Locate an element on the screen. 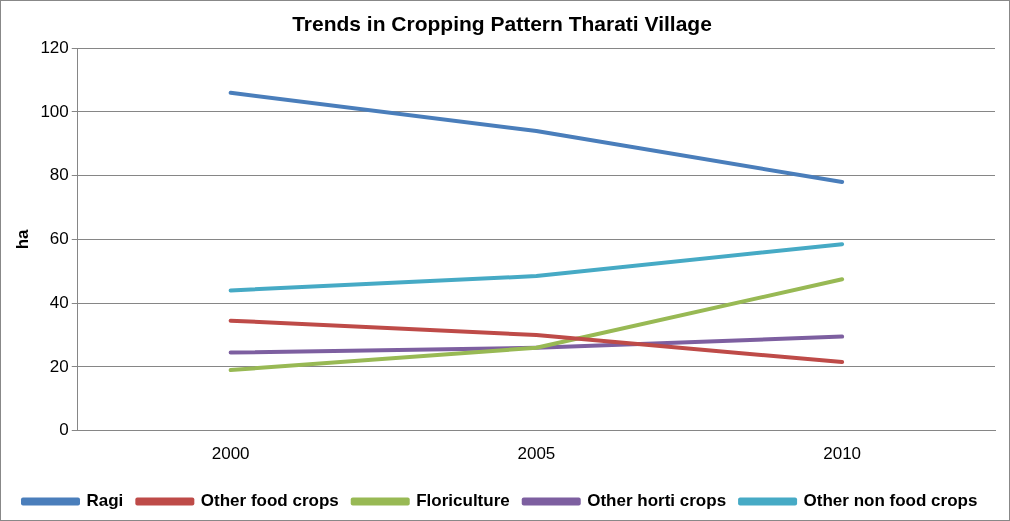 The image size is (1010, 521). y-tick-label: 0 is located at coordinates (64, 430).